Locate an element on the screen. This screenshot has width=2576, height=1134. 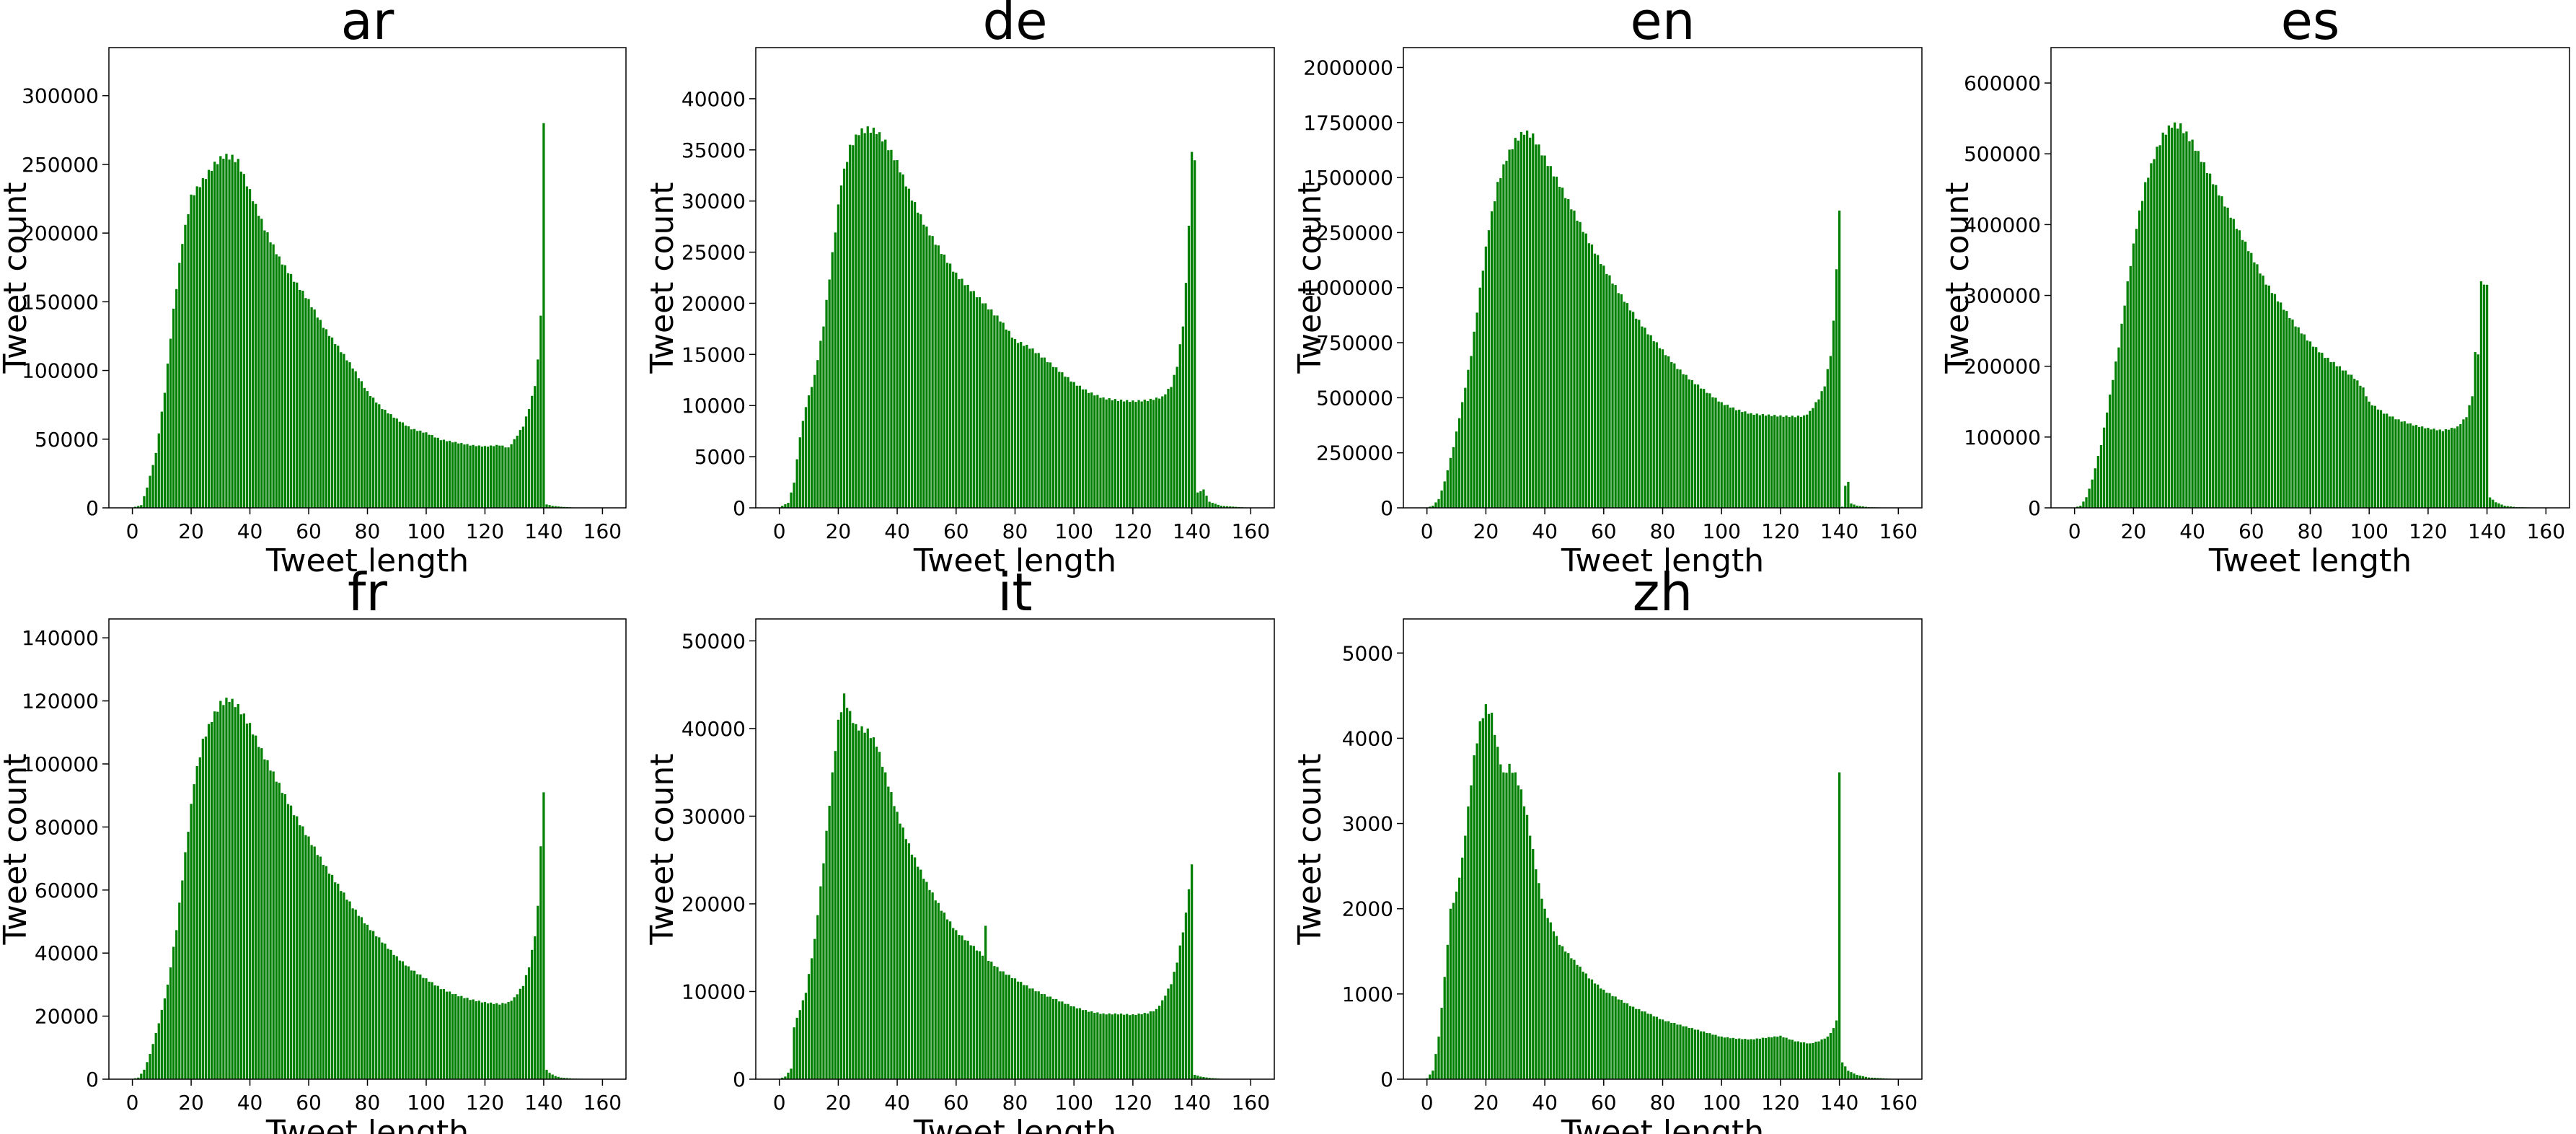
x-tick-label-ar-120: 120 is located at coordinates (485, 531).